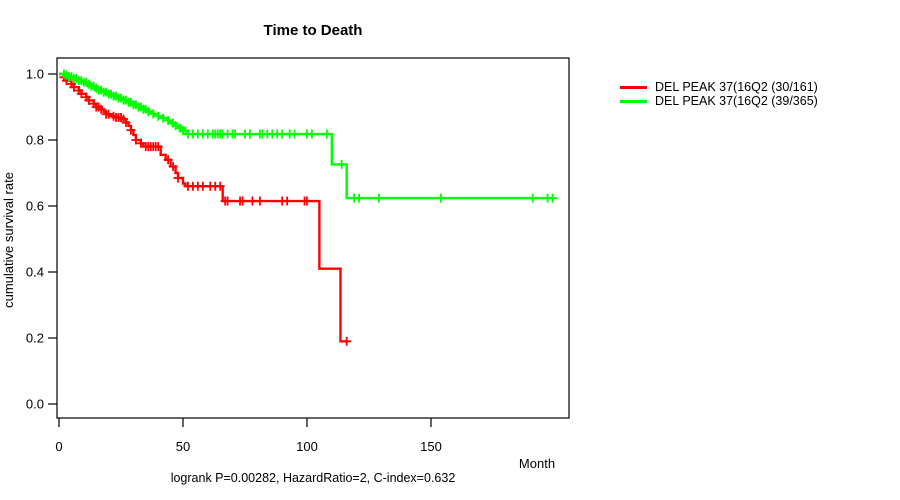  I want to click on x-tick-label: 0, so click(58, 446).